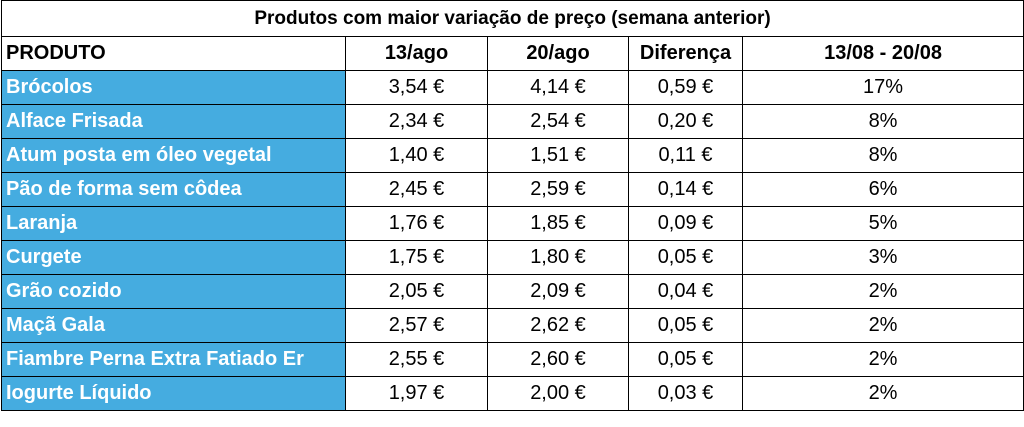  I want to click on value-cell: 0,11 €, so click(685, 155).